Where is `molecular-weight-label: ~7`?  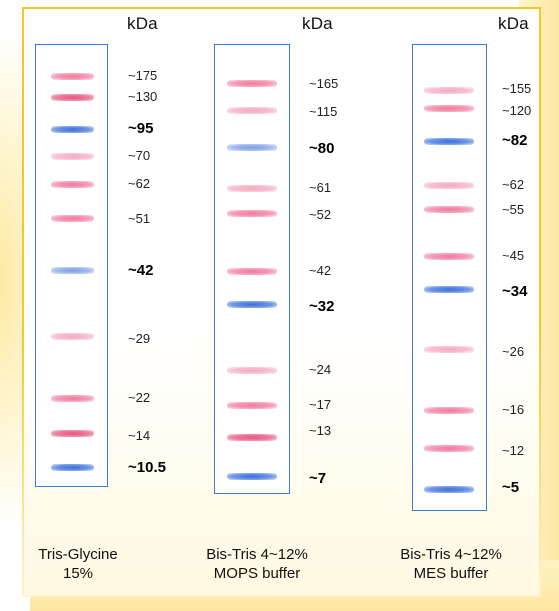 molecular-weight-label: ~7 is located at coordinates (318, 478).